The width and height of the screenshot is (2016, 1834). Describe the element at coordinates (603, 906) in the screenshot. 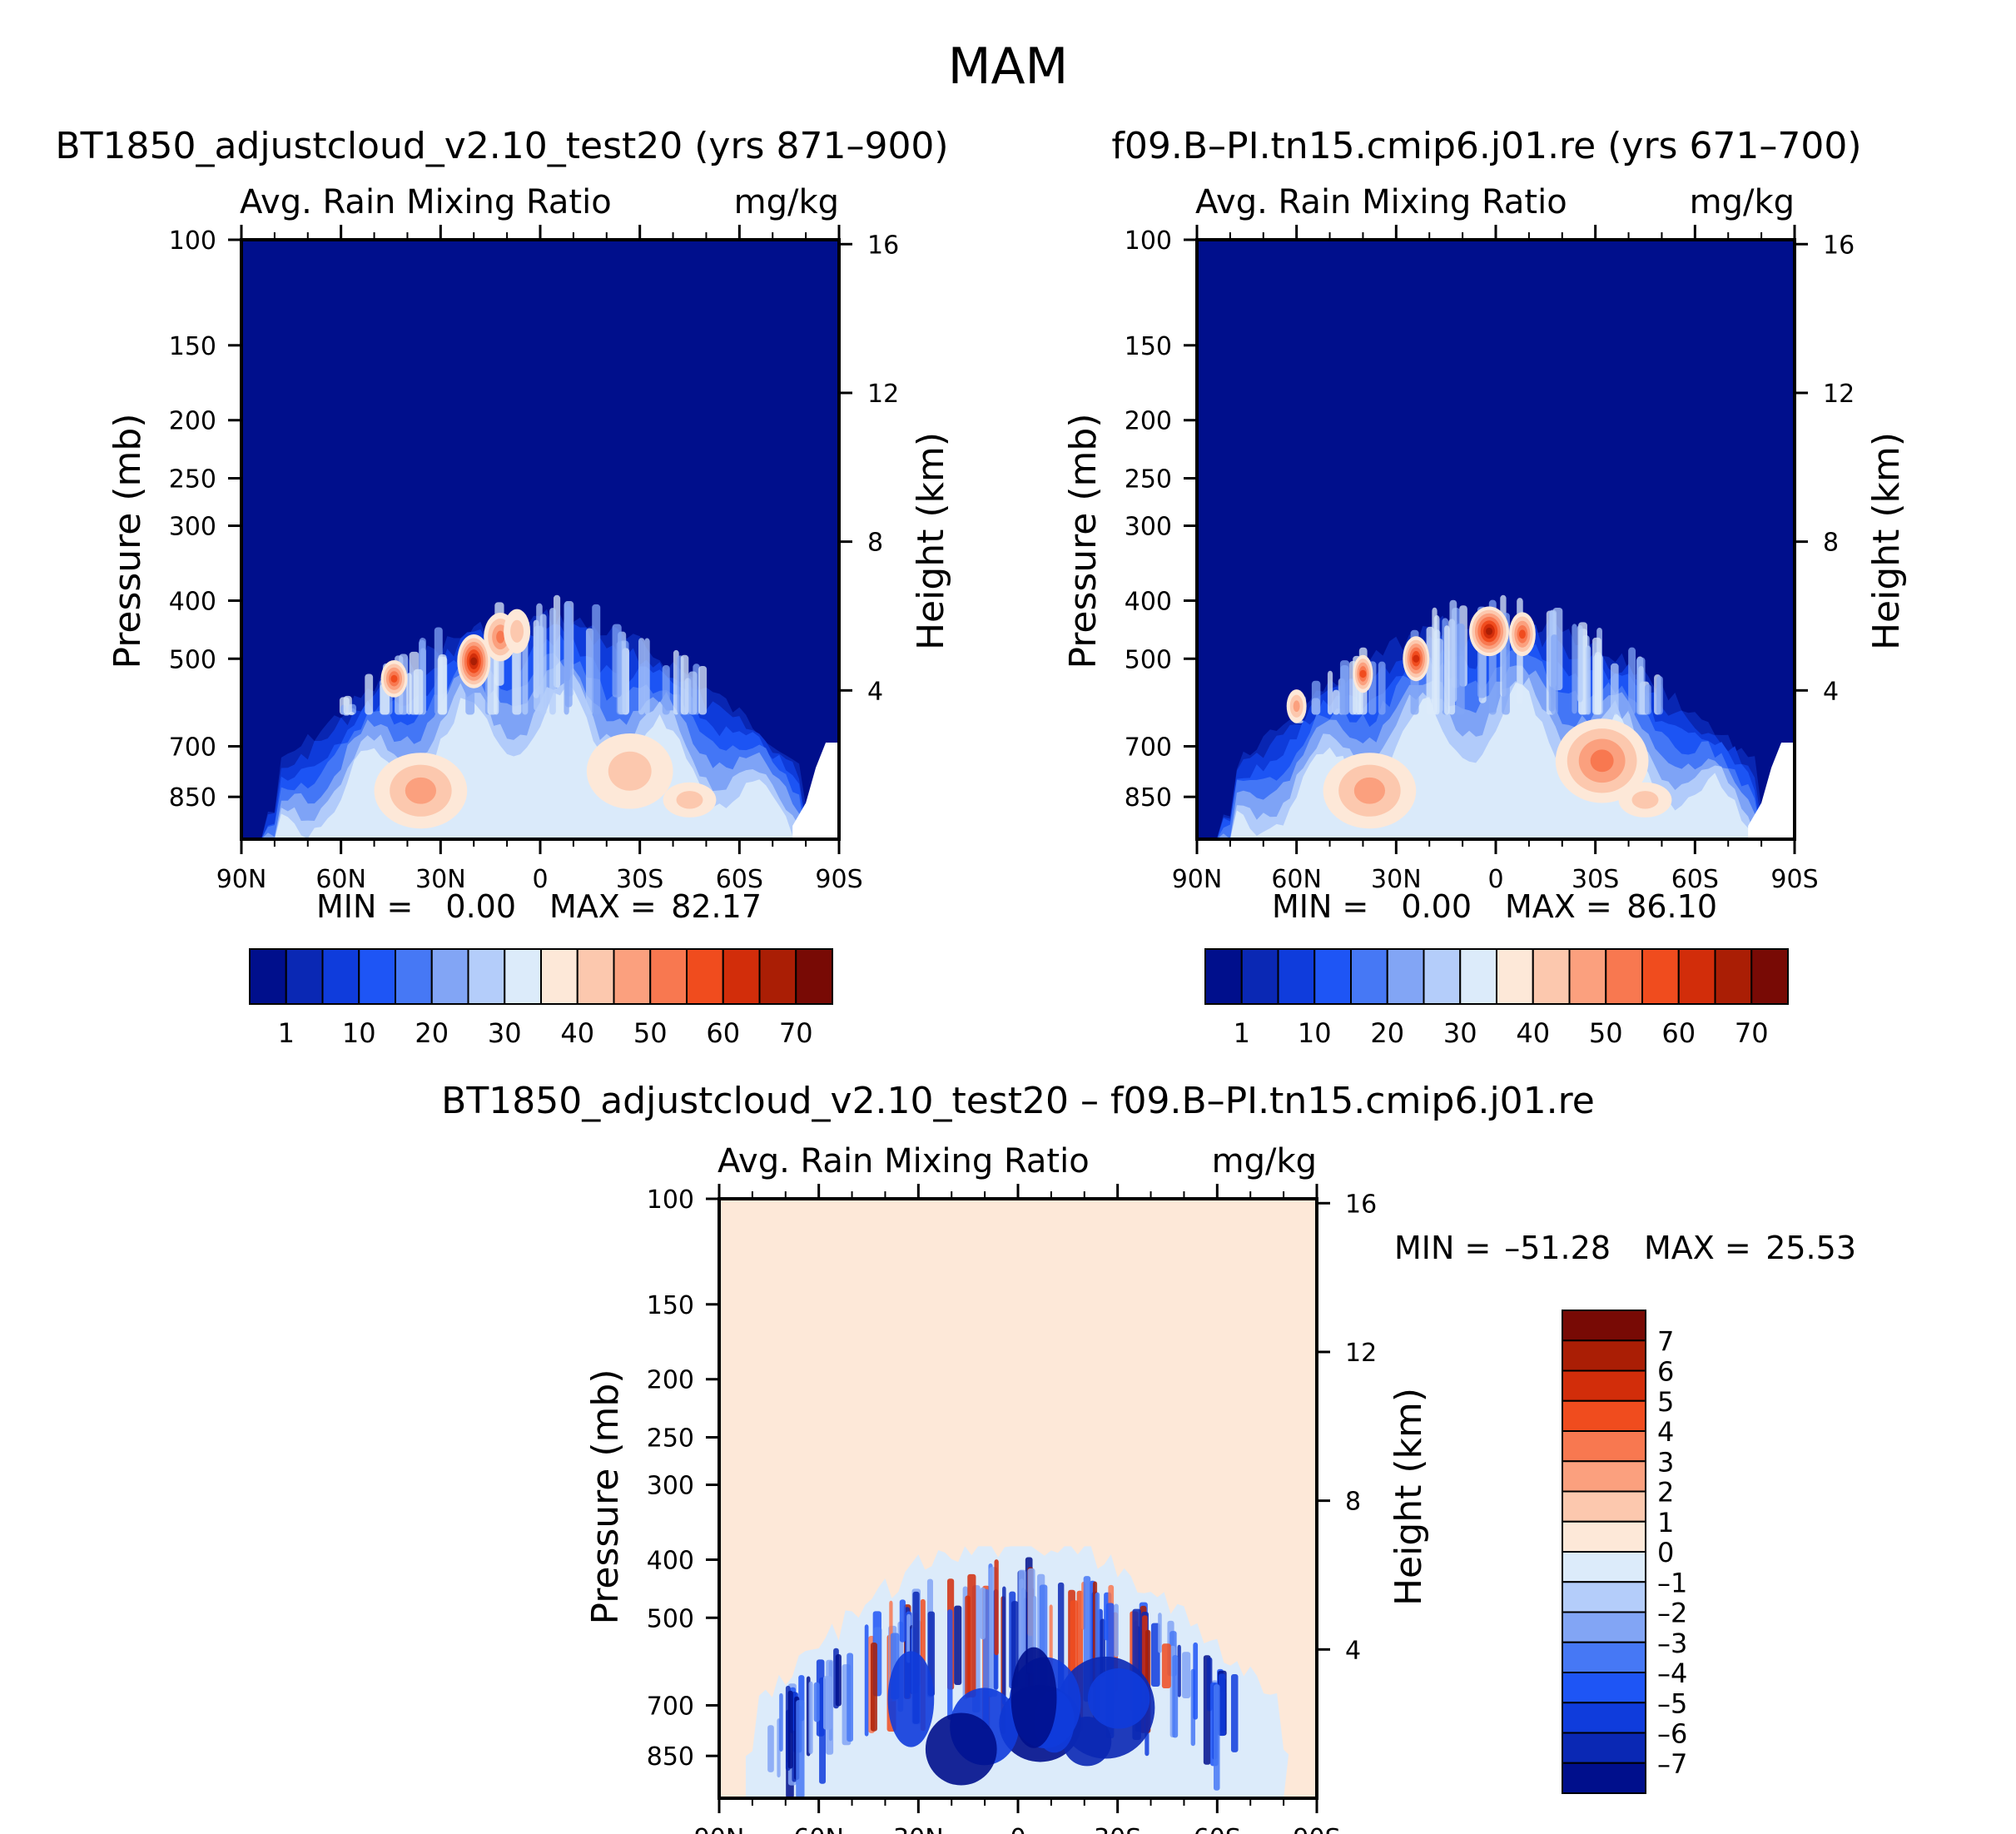

I see `panel-a-max-label: MAX =` at that location.